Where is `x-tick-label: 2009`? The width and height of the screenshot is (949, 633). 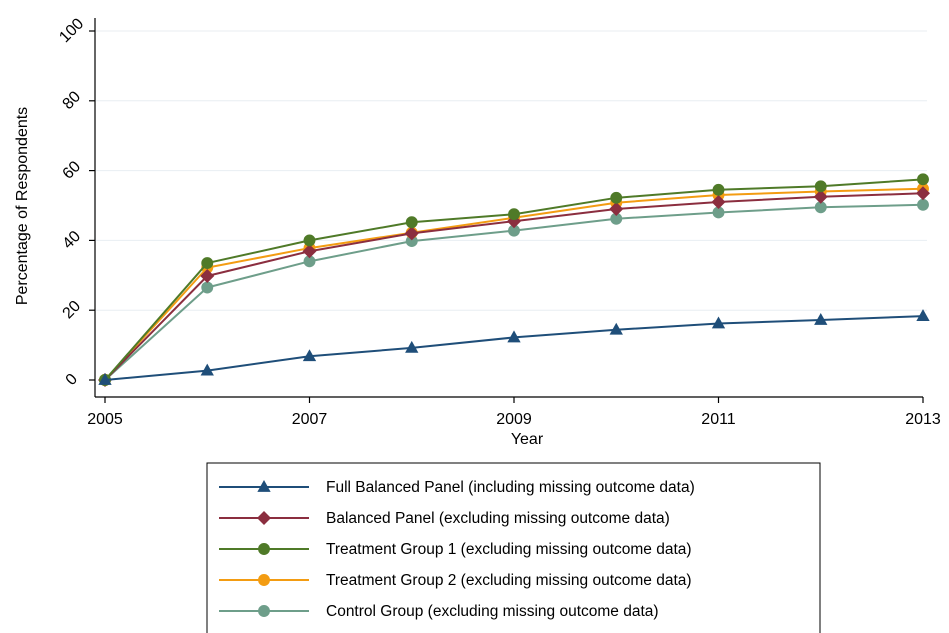 x-tick-label: 2009 is located at coordinates (514, 419).